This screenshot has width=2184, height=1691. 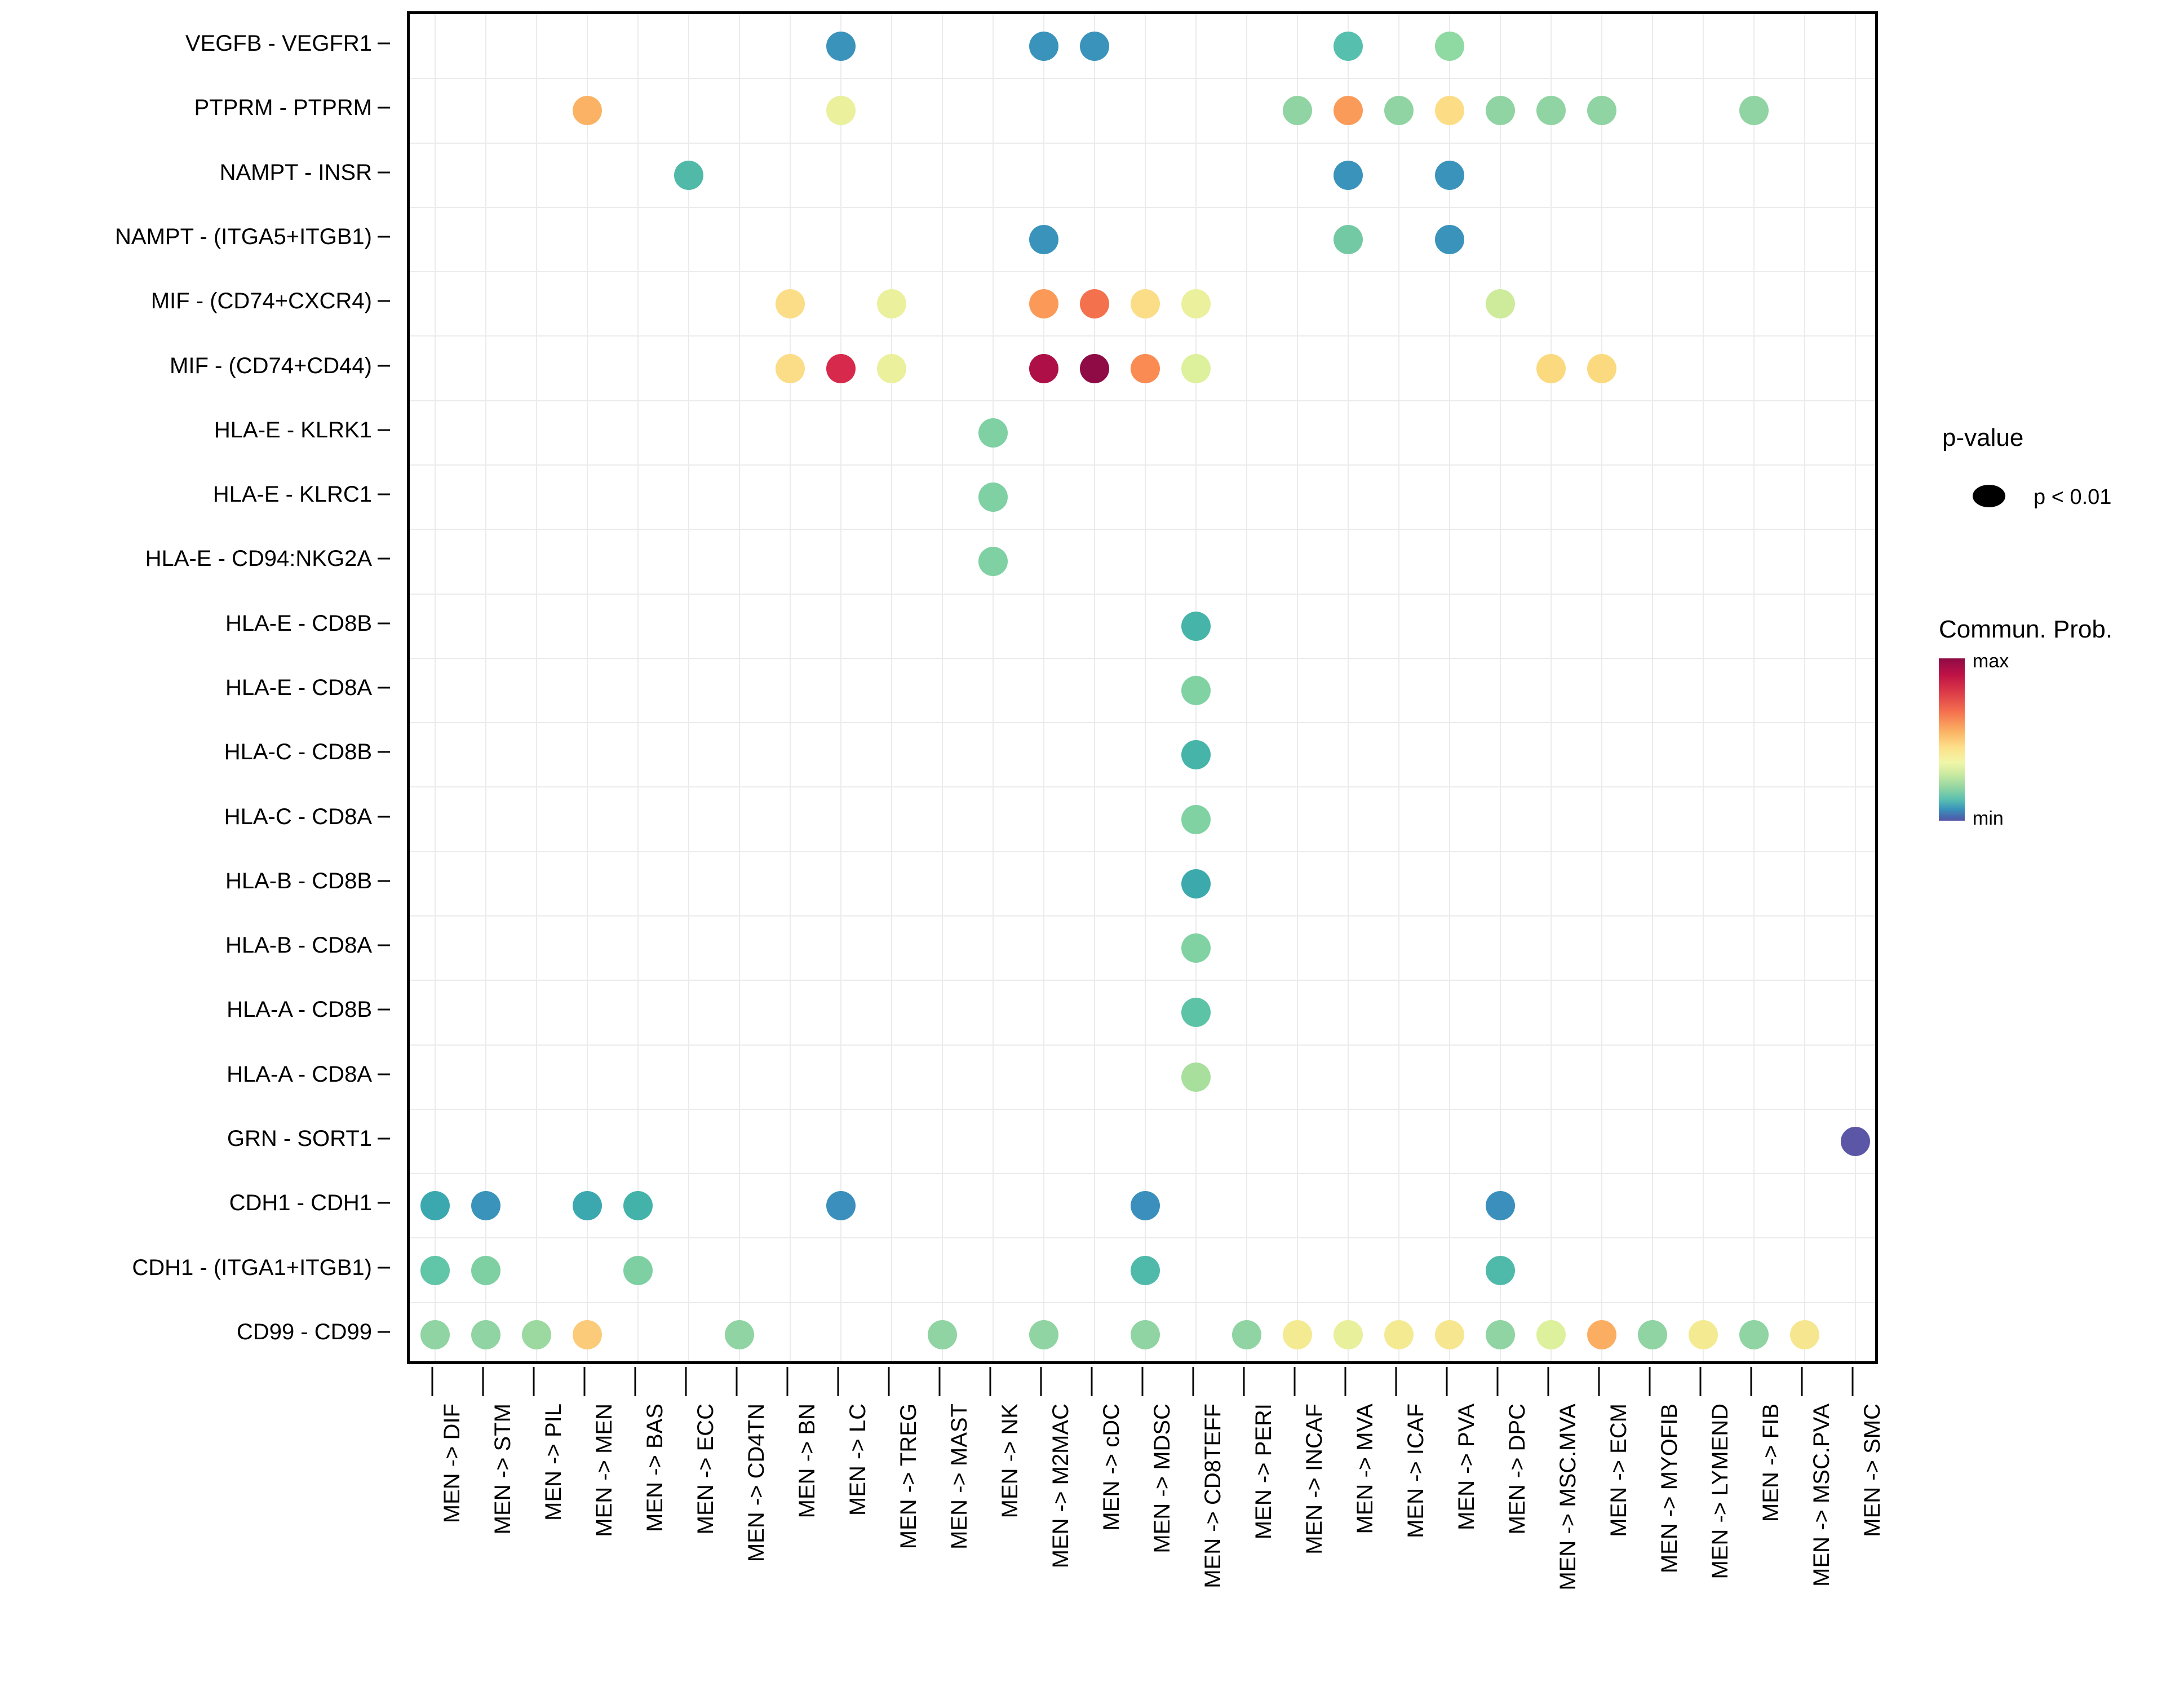 What do you see at coordinates (1365, 1469) in the screenshot?
I see `x-axis-tick-label: MEN -> MVA` at bounding box center [1365, 1469].